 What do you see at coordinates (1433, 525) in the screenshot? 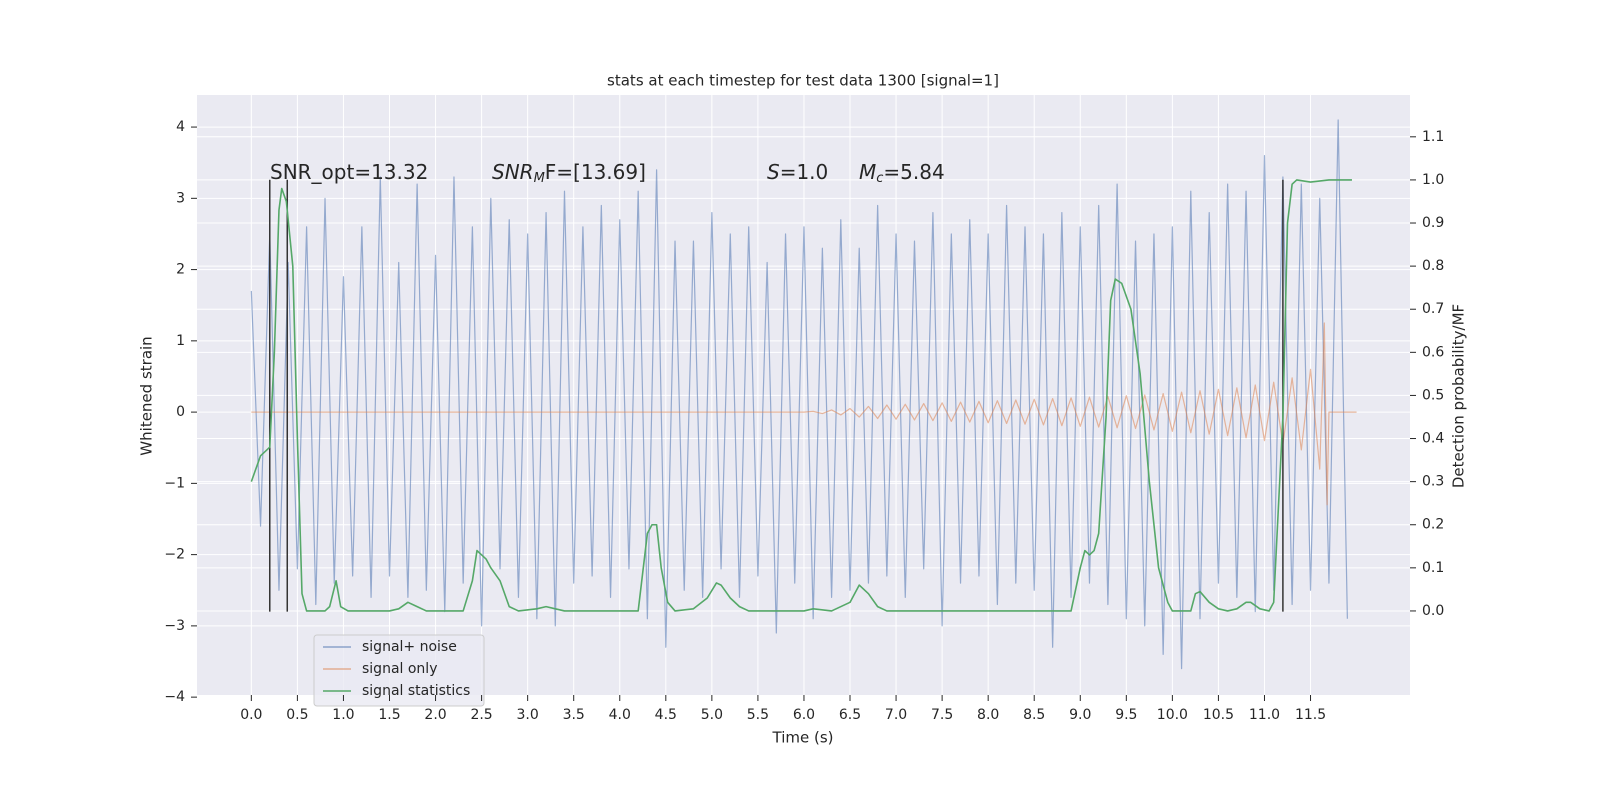
I see `y2-tick-label: 0.2` at bounding box center [1433, 525].